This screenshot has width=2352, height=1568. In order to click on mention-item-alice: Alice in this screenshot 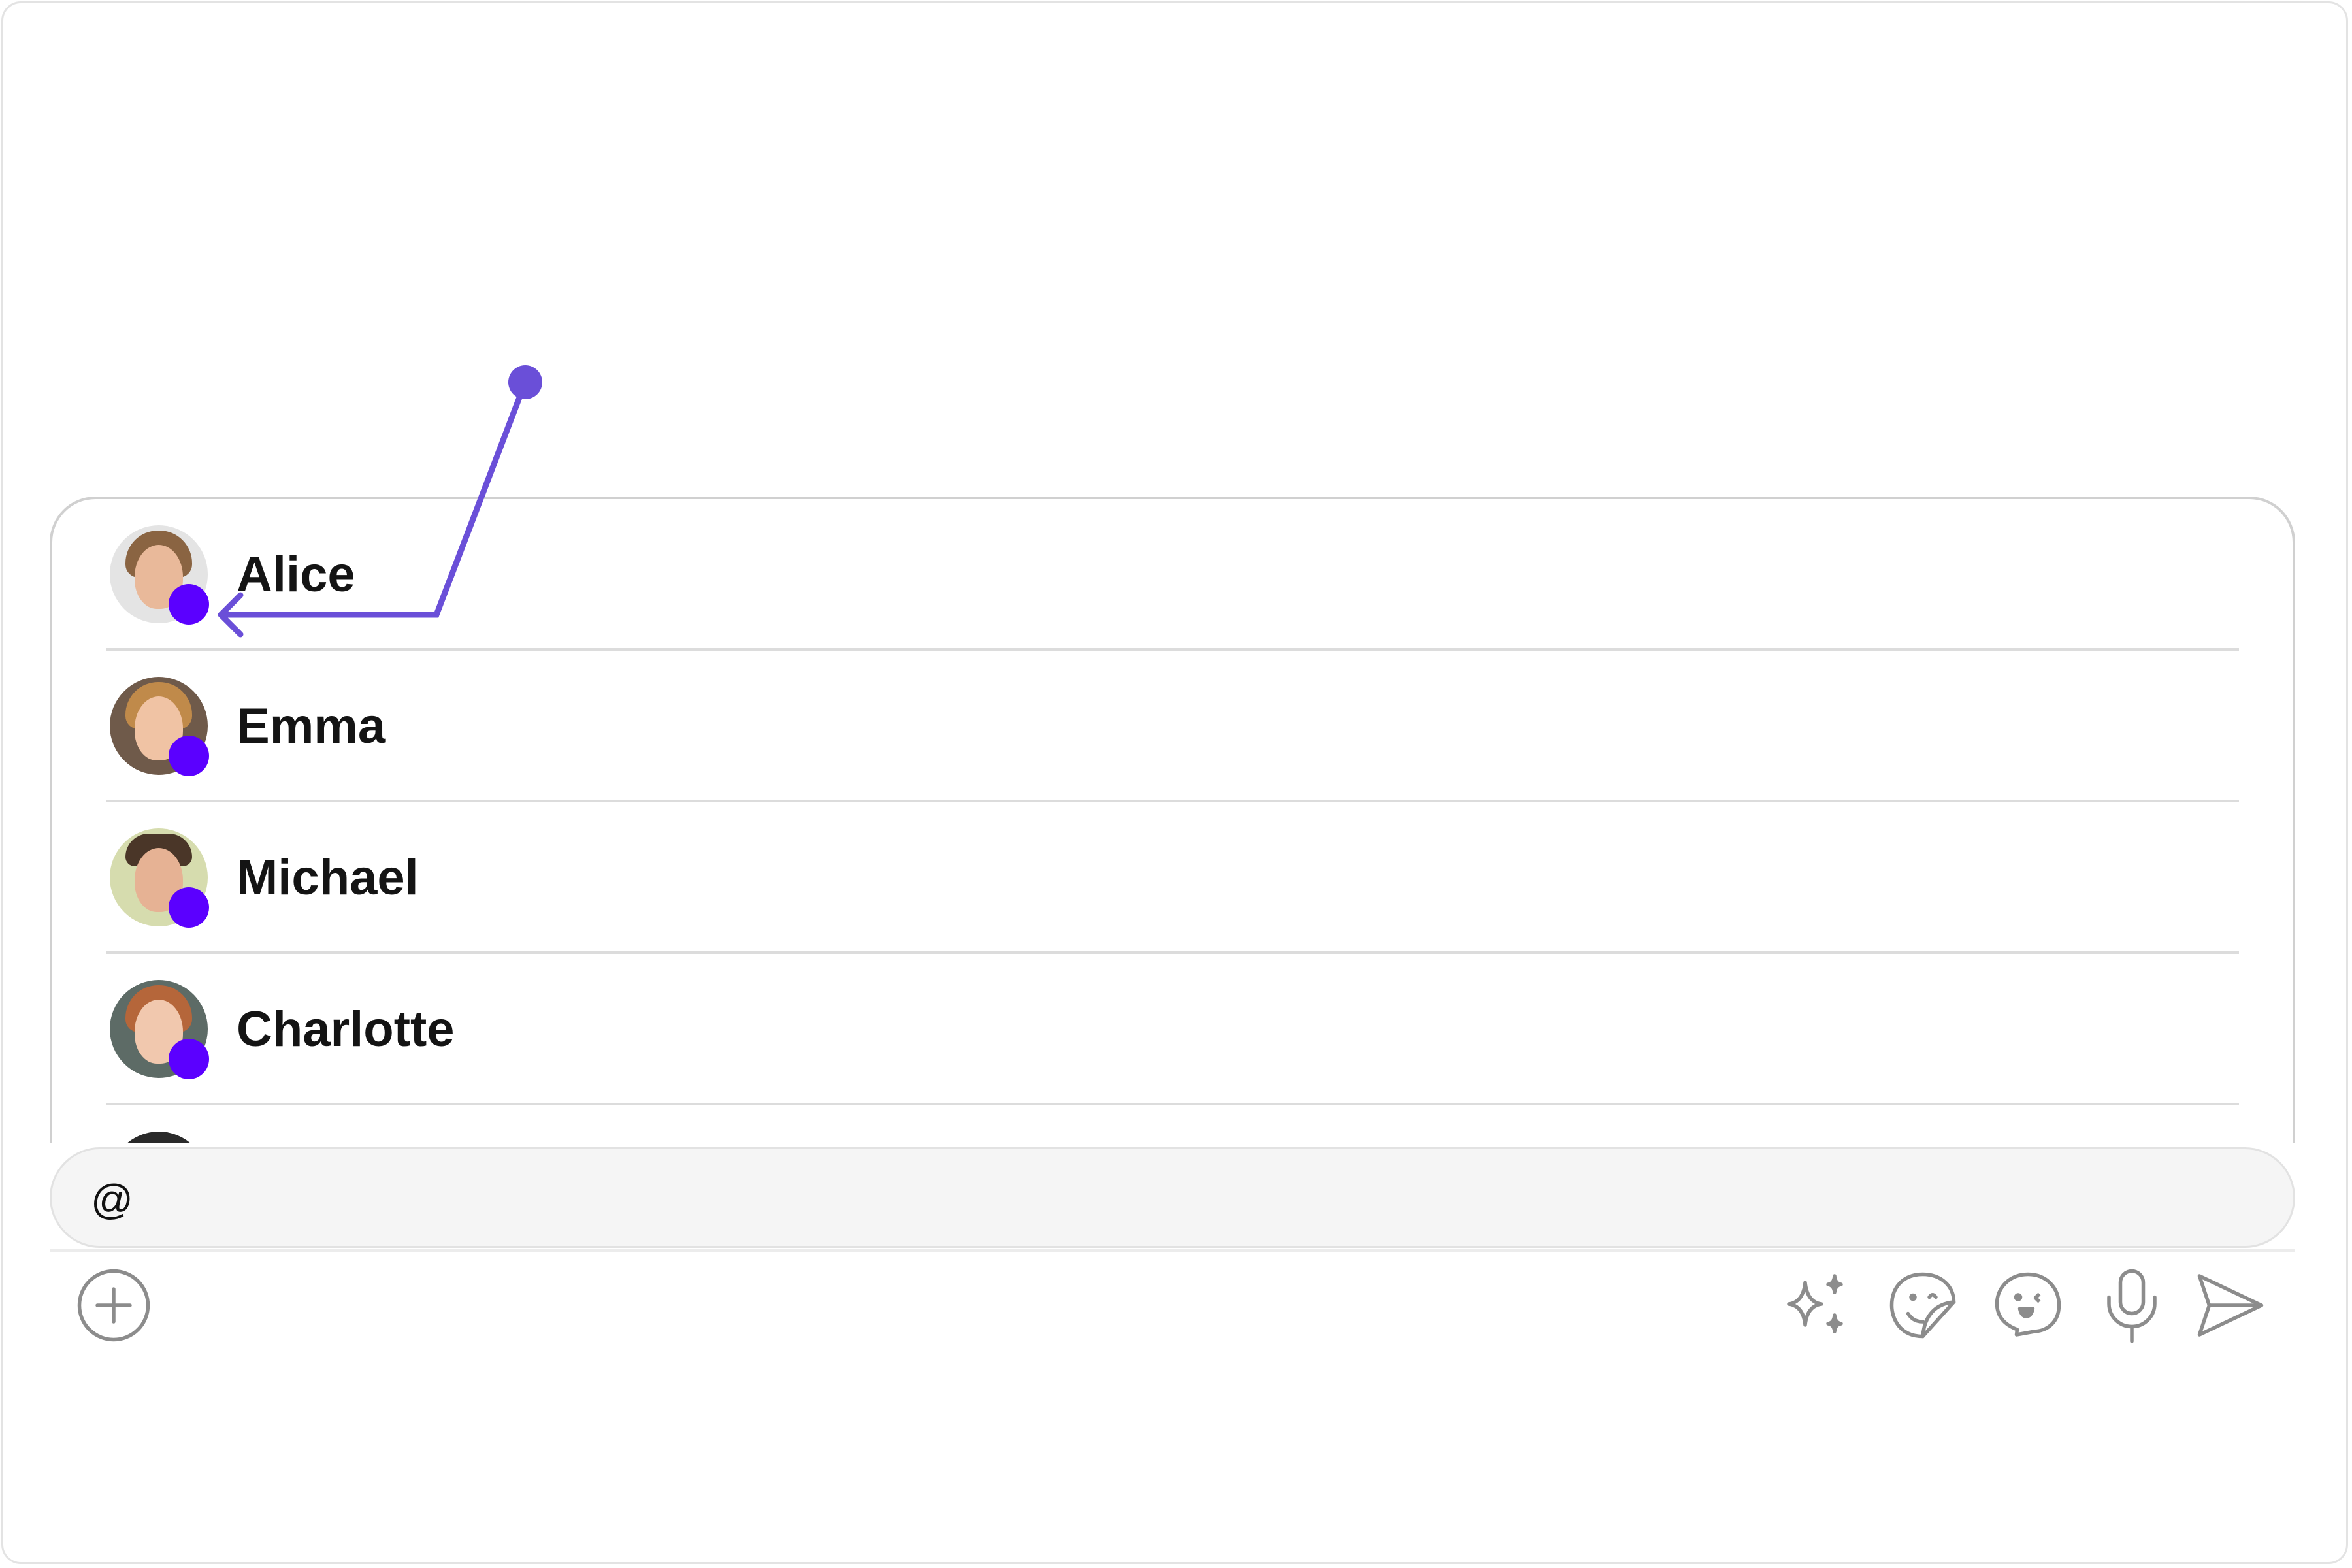, I will do `click(1172, 575)`.